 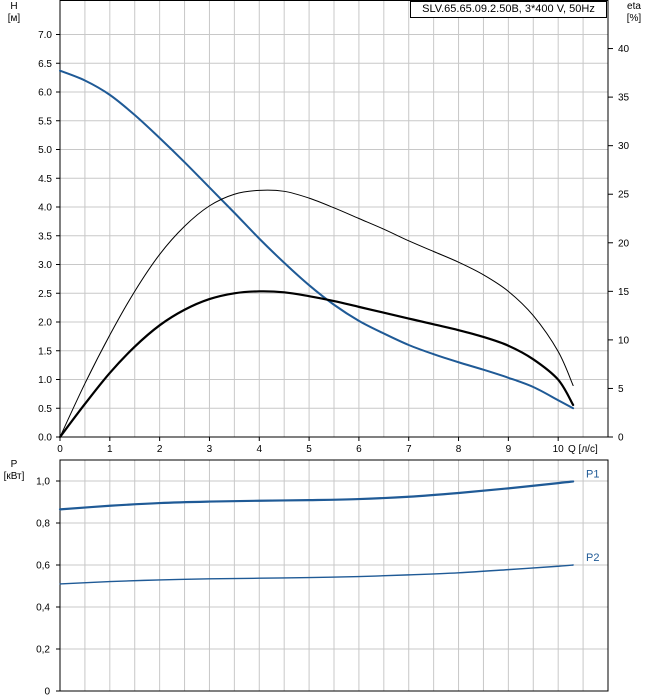 What do you see at coordinates (309, 449) in the screenshot?
I see `top-xtick-label: 5` at bounding box center [309, 449].